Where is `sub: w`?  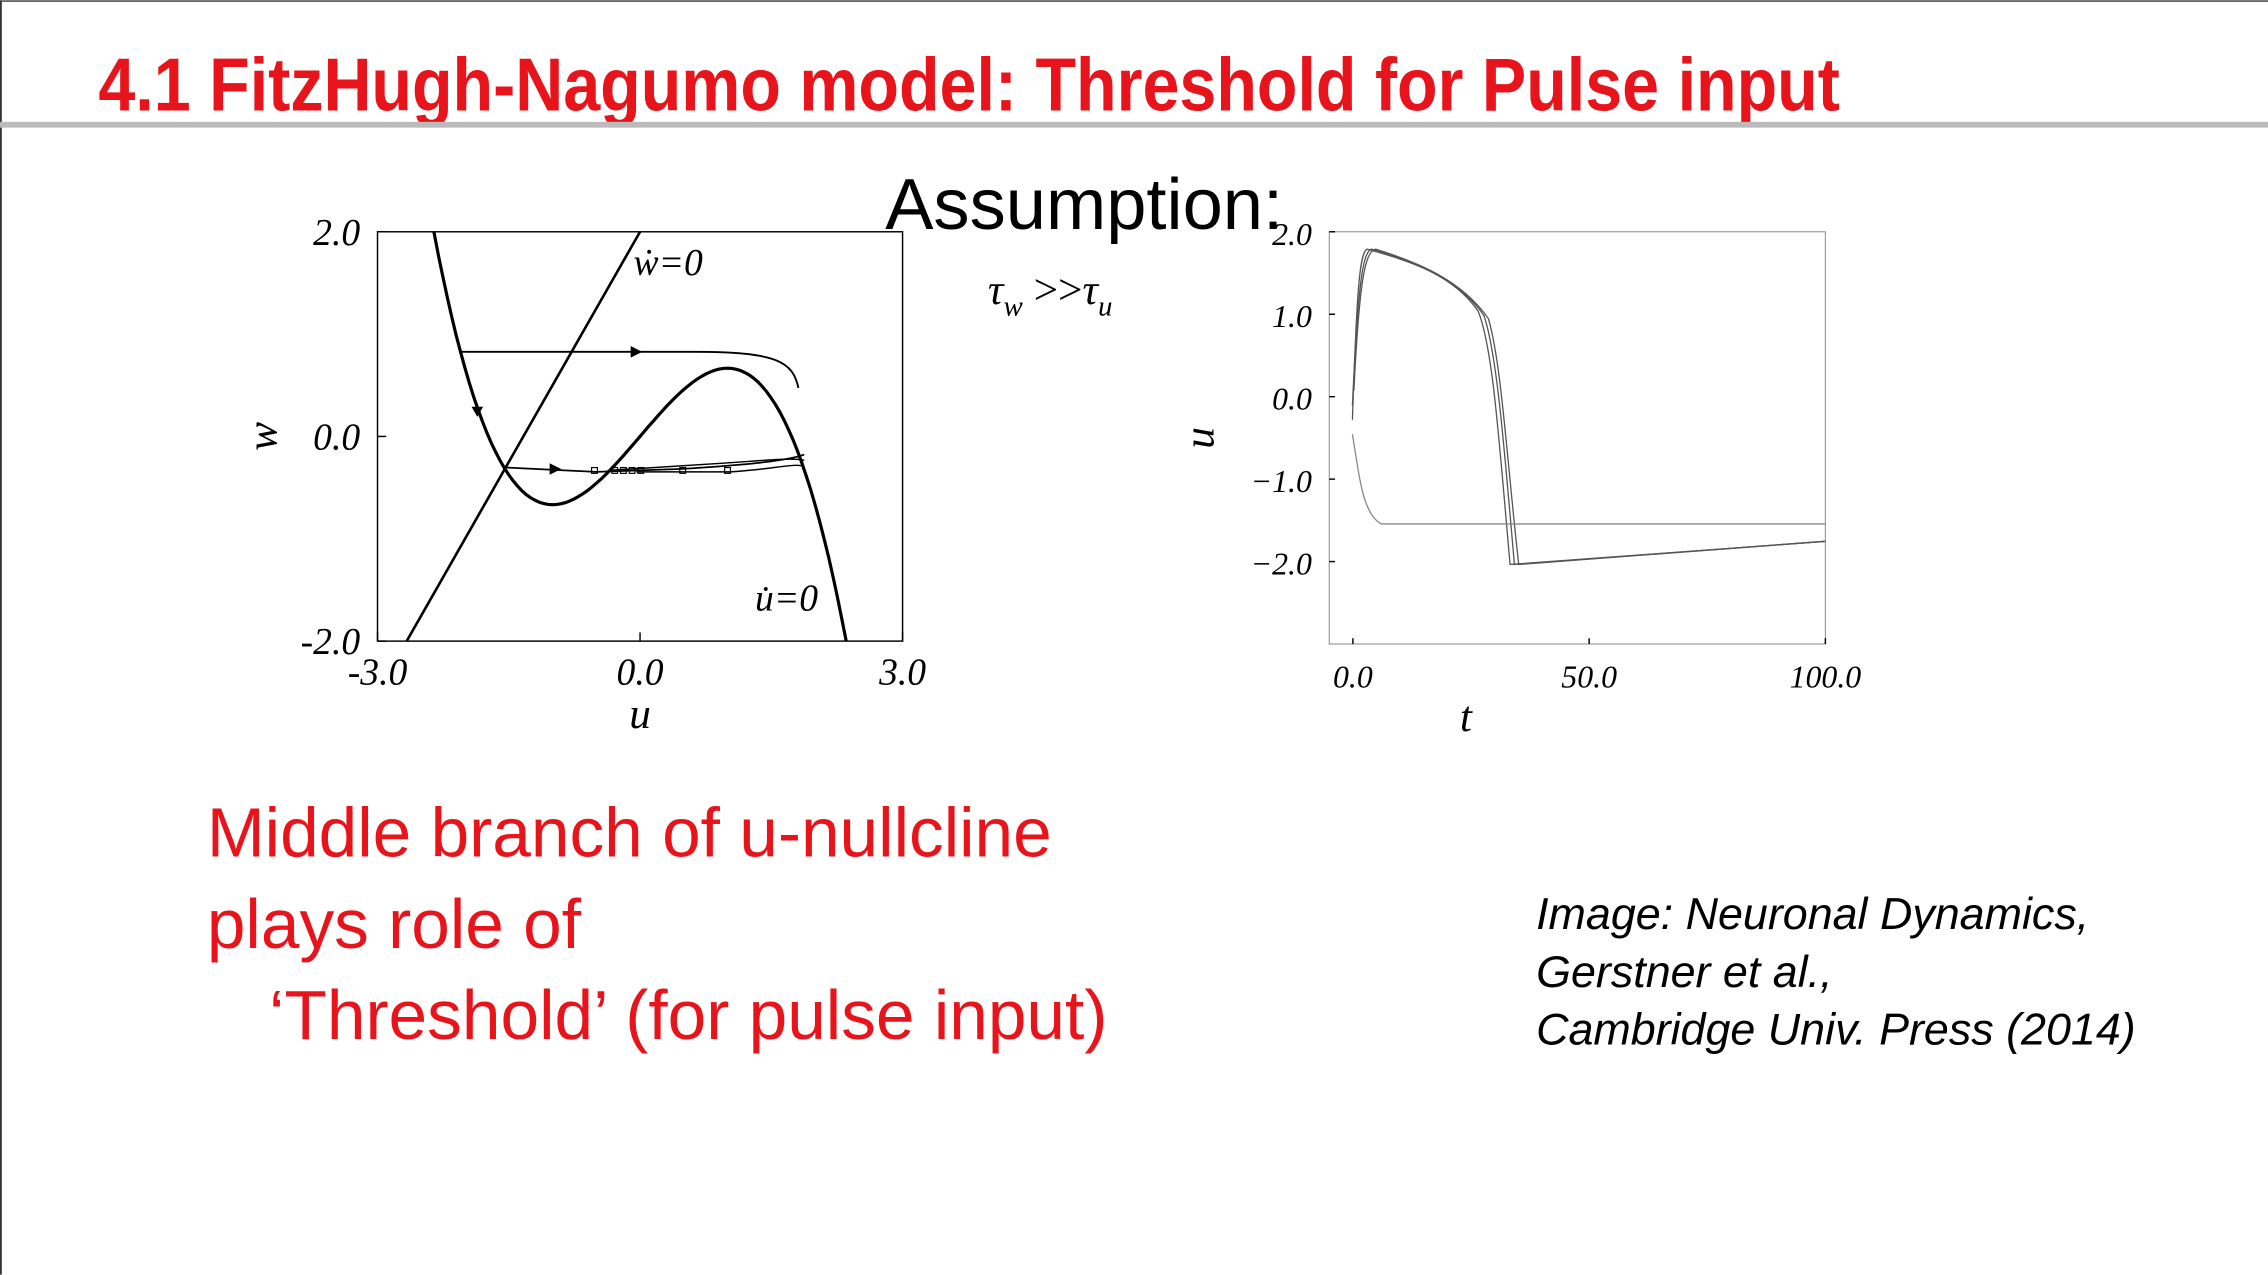 sub: w is located at coordinates (1013, 307).